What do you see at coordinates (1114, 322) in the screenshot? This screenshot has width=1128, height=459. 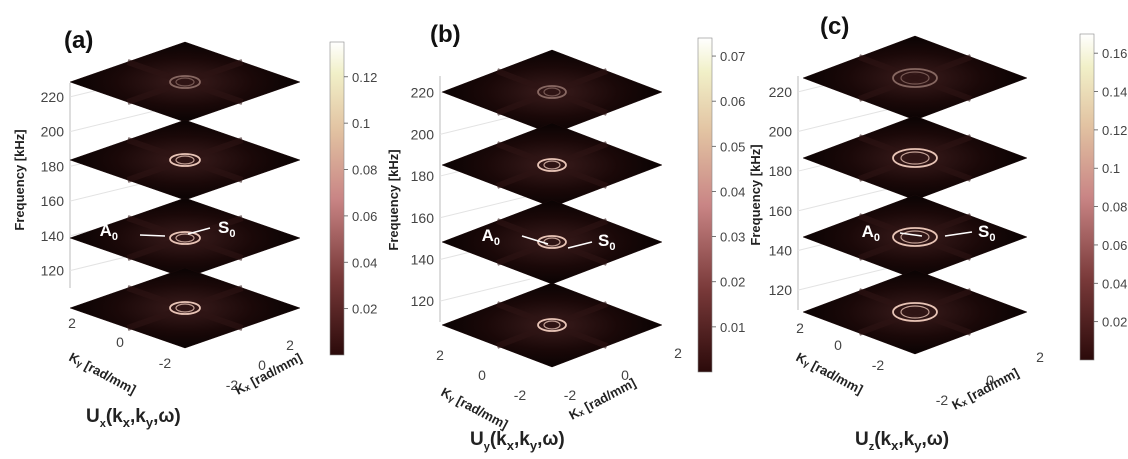 I see `colorbar-tick-label: 0.02` at bounding box center [1114, 322].